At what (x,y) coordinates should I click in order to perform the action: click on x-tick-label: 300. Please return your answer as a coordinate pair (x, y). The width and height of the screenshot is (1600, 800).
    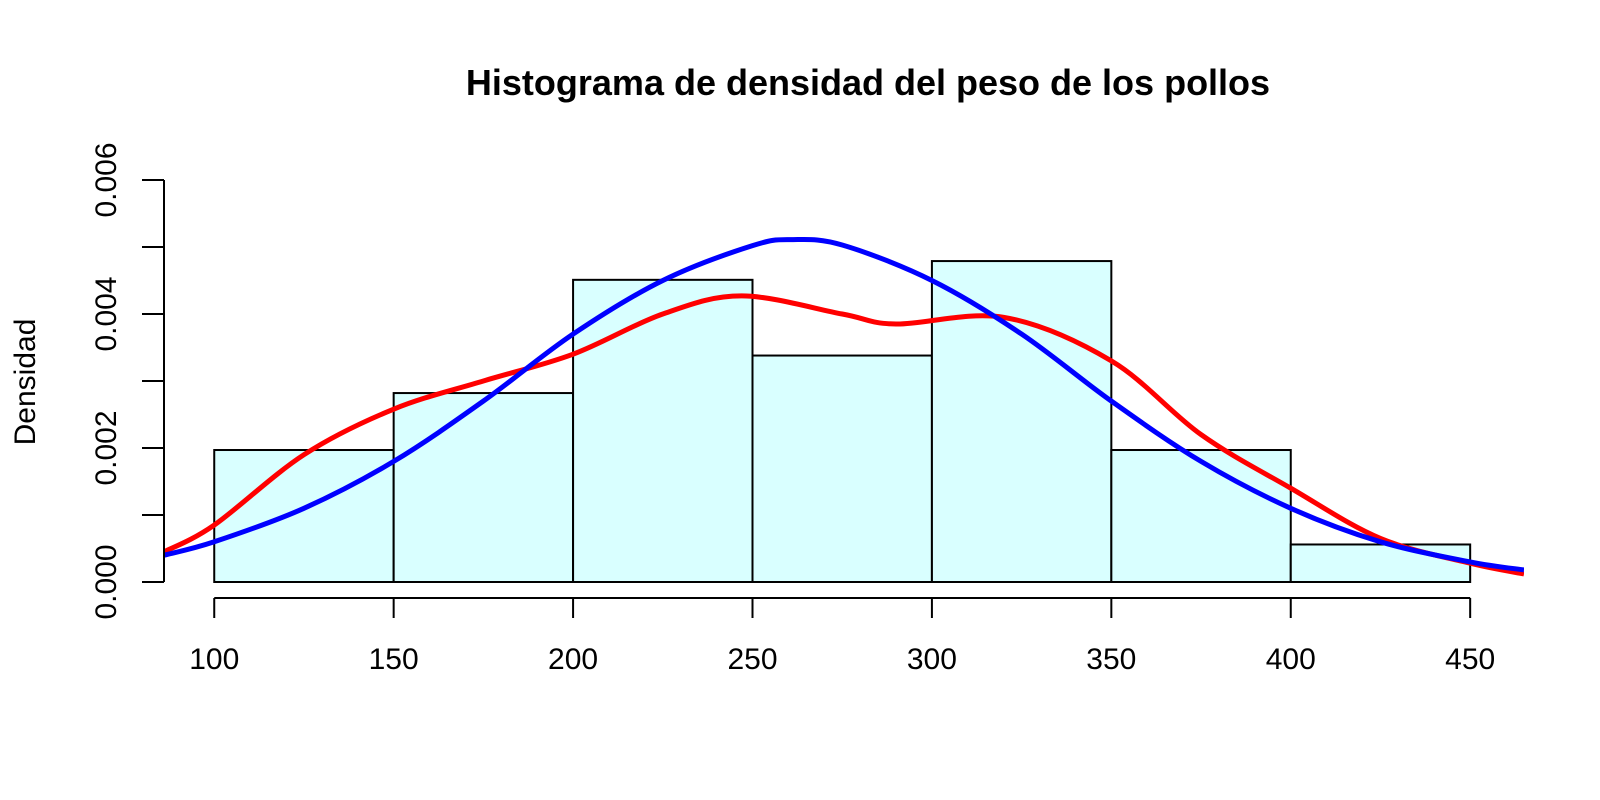
    Looking at the image, I should click on (932, 659).